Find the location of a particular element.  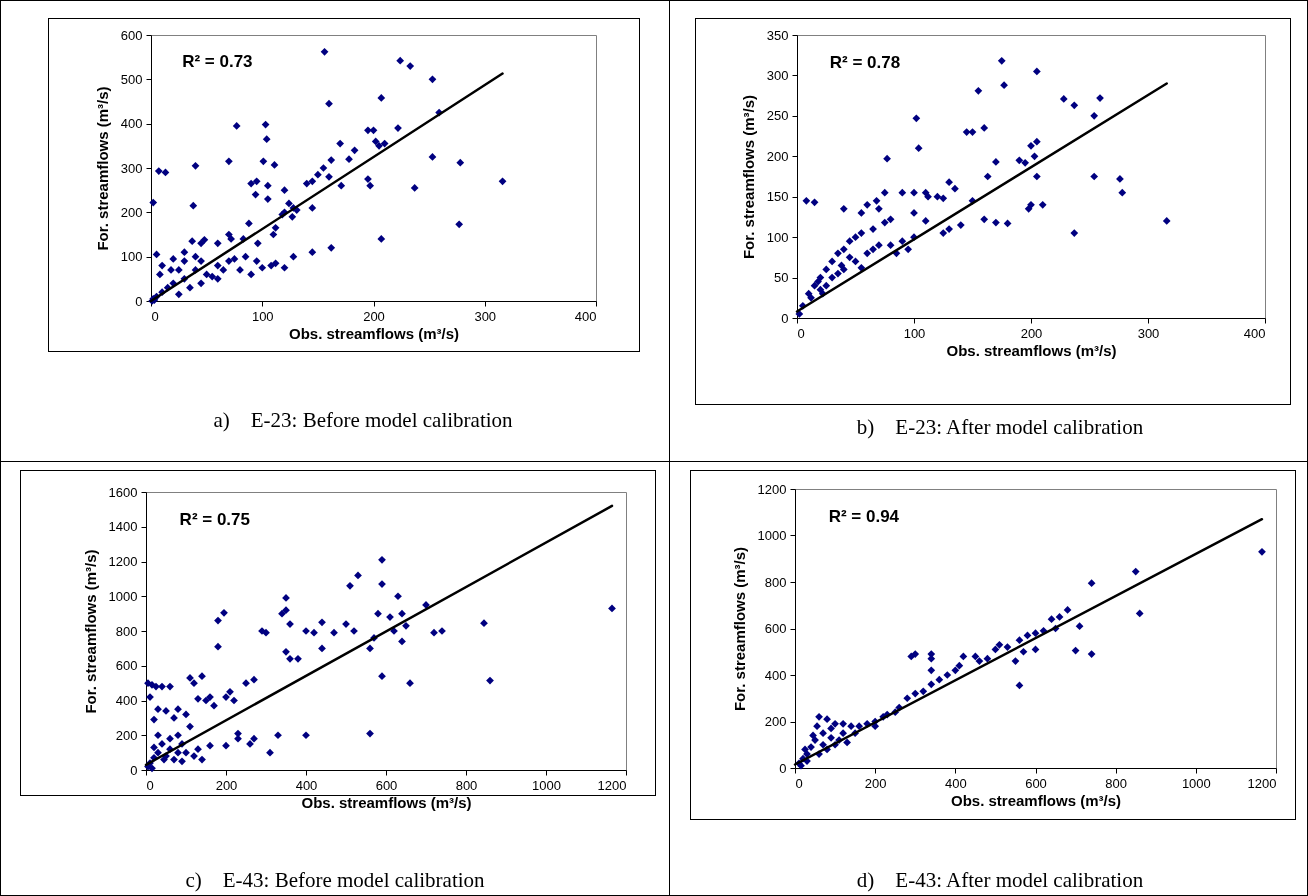

y-tick-label: 250 is located at coordinates (777, 116).